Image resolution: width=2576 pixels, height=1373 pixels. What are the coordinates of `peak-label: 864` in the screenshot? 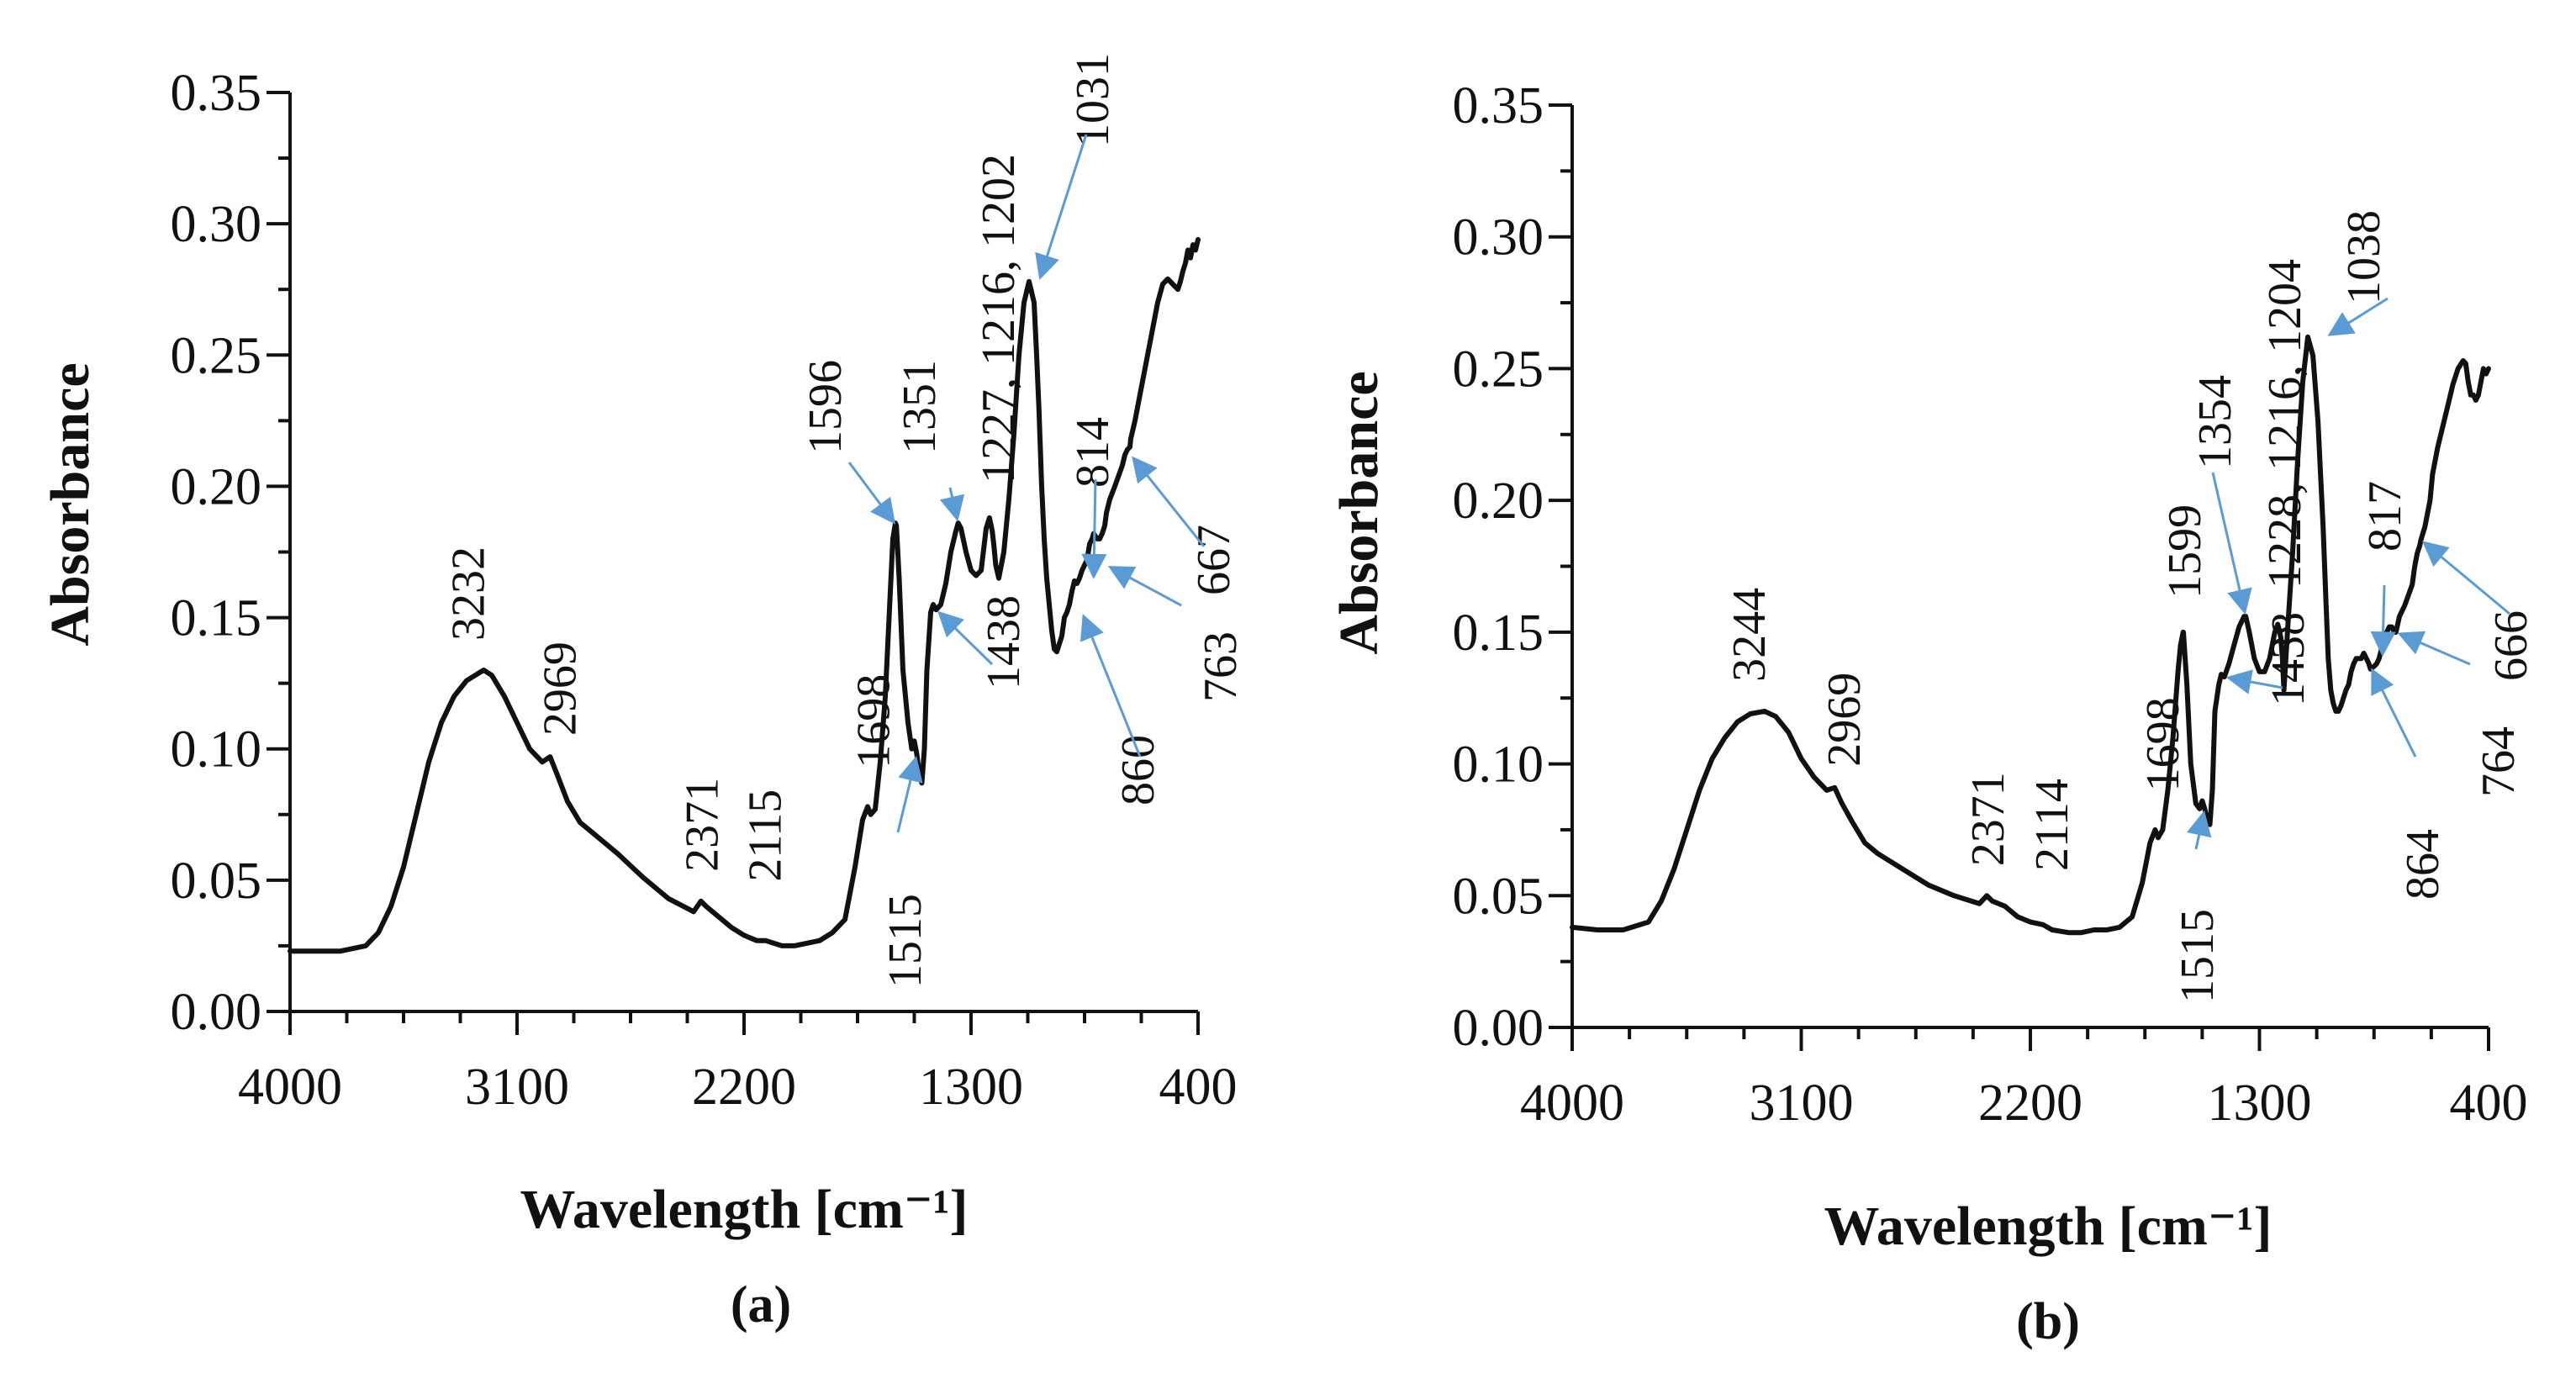 It's located at (2423, 865).